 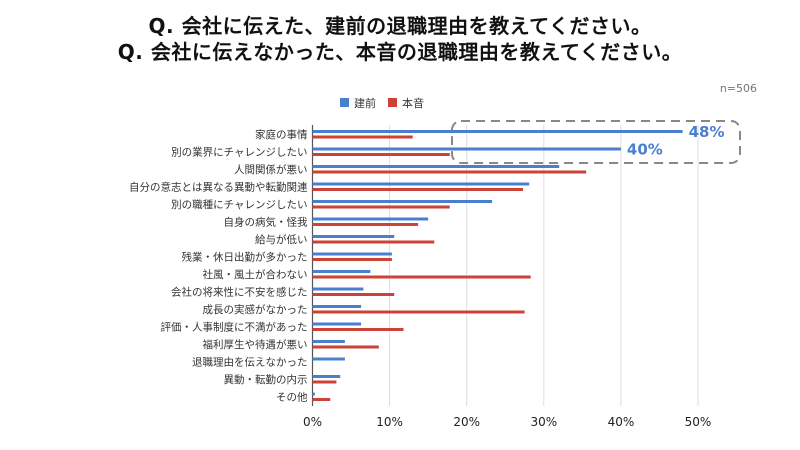 What do you see at coordinates (266, 379) in the screenshot?
I see `category-label: 異動・転勤の内示` at bounding box center [266, 379].